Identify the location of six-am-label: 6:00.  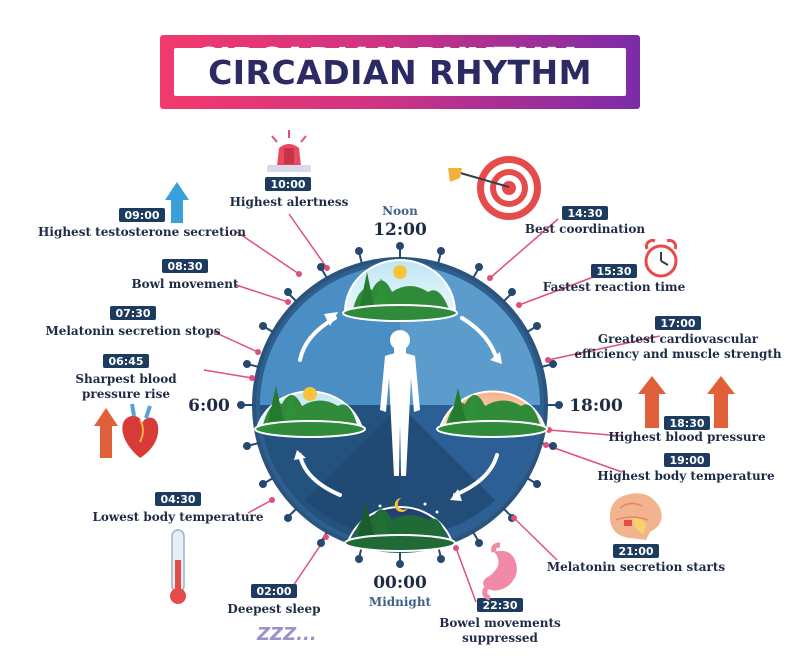
(209, 406).